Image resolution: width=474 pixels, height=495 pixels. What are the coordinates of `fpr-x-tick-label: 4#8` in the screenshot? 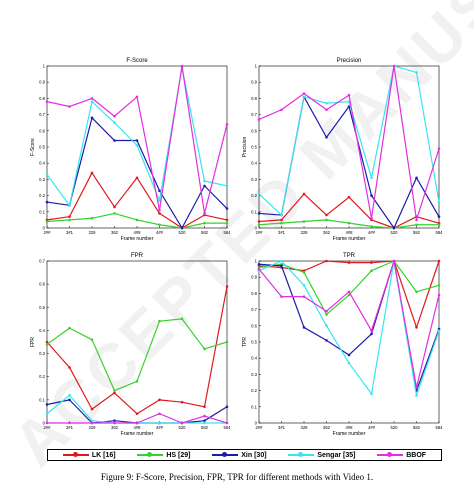 It's located at (138, 427).